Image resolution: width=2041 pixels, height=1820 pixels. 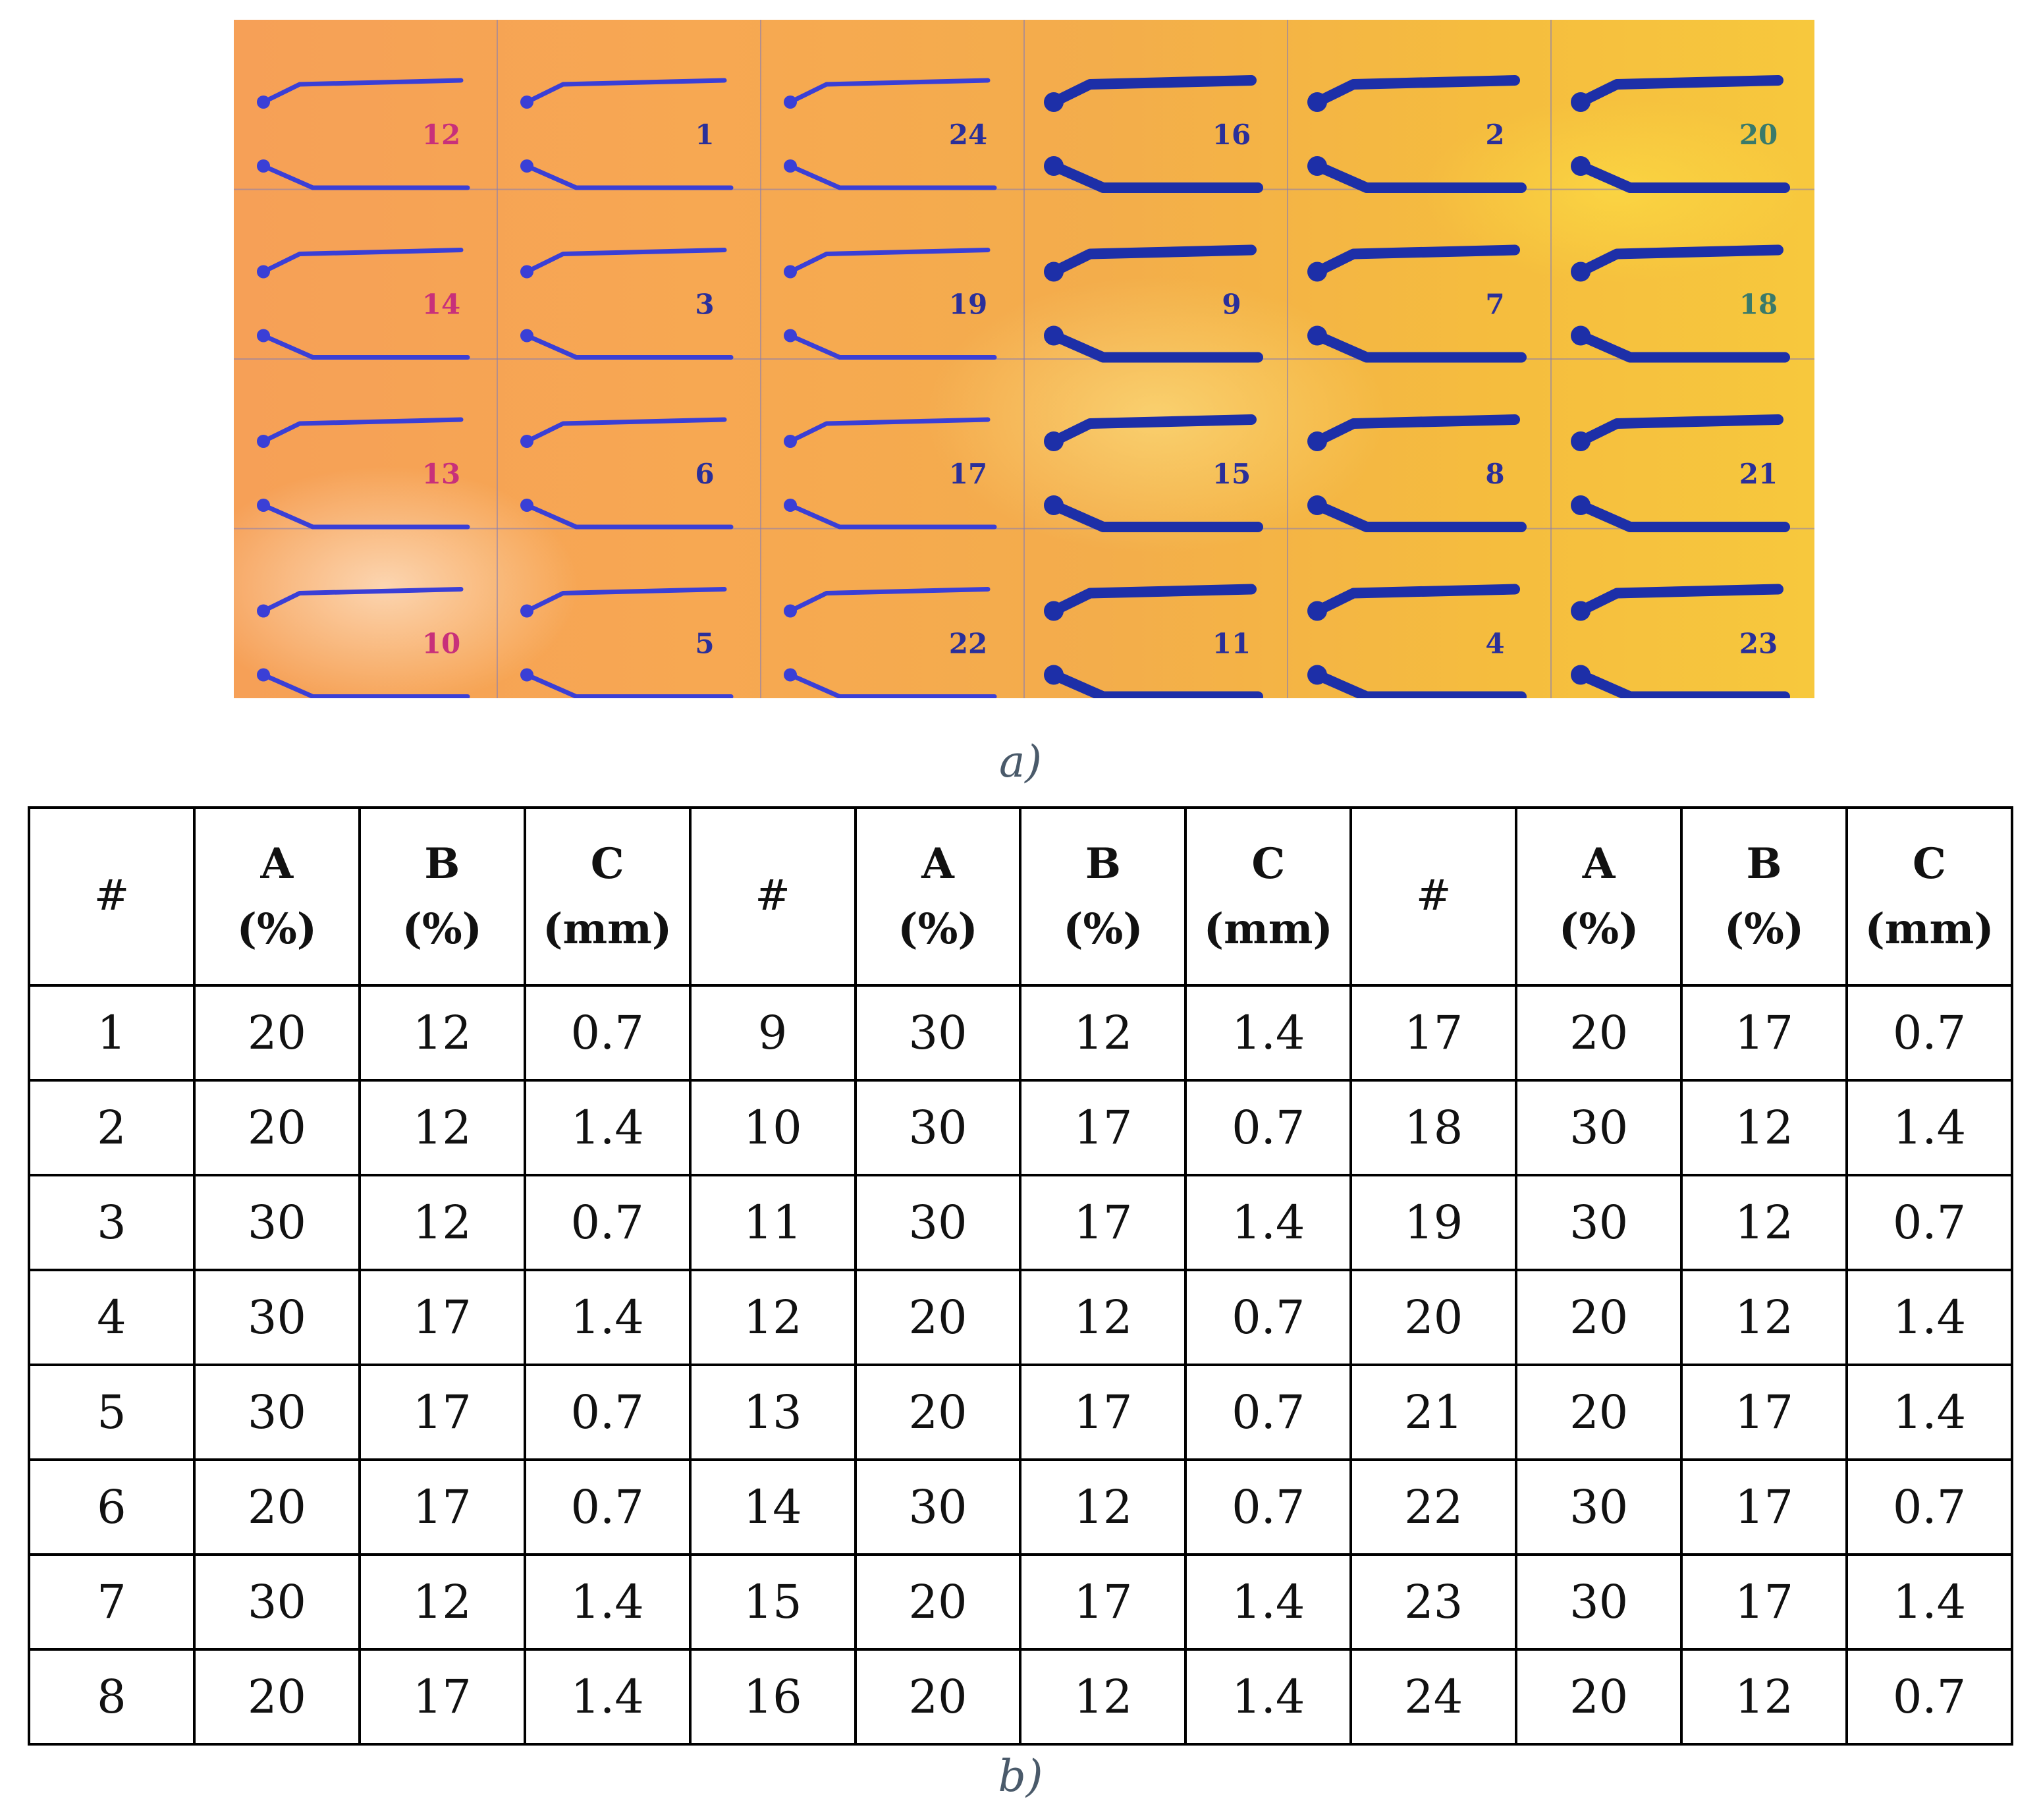 I want to click on electrode-cell: 14, so click(x=363, y=304).